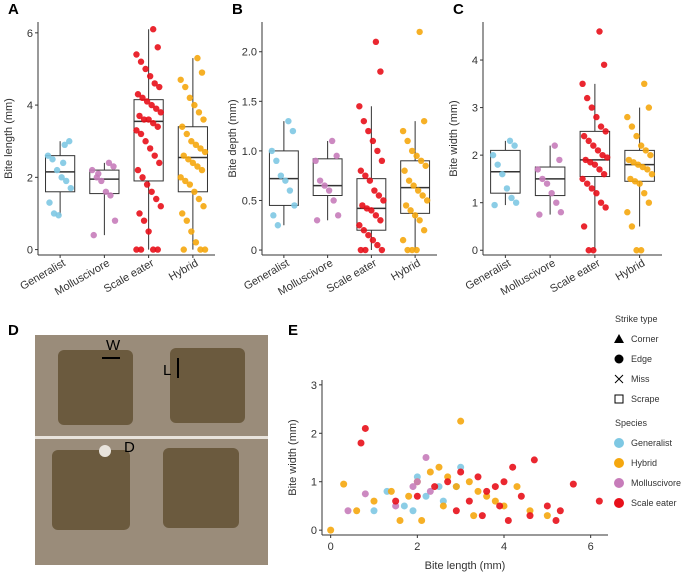  I want to click on legend-title: Species, so click(631, 423).